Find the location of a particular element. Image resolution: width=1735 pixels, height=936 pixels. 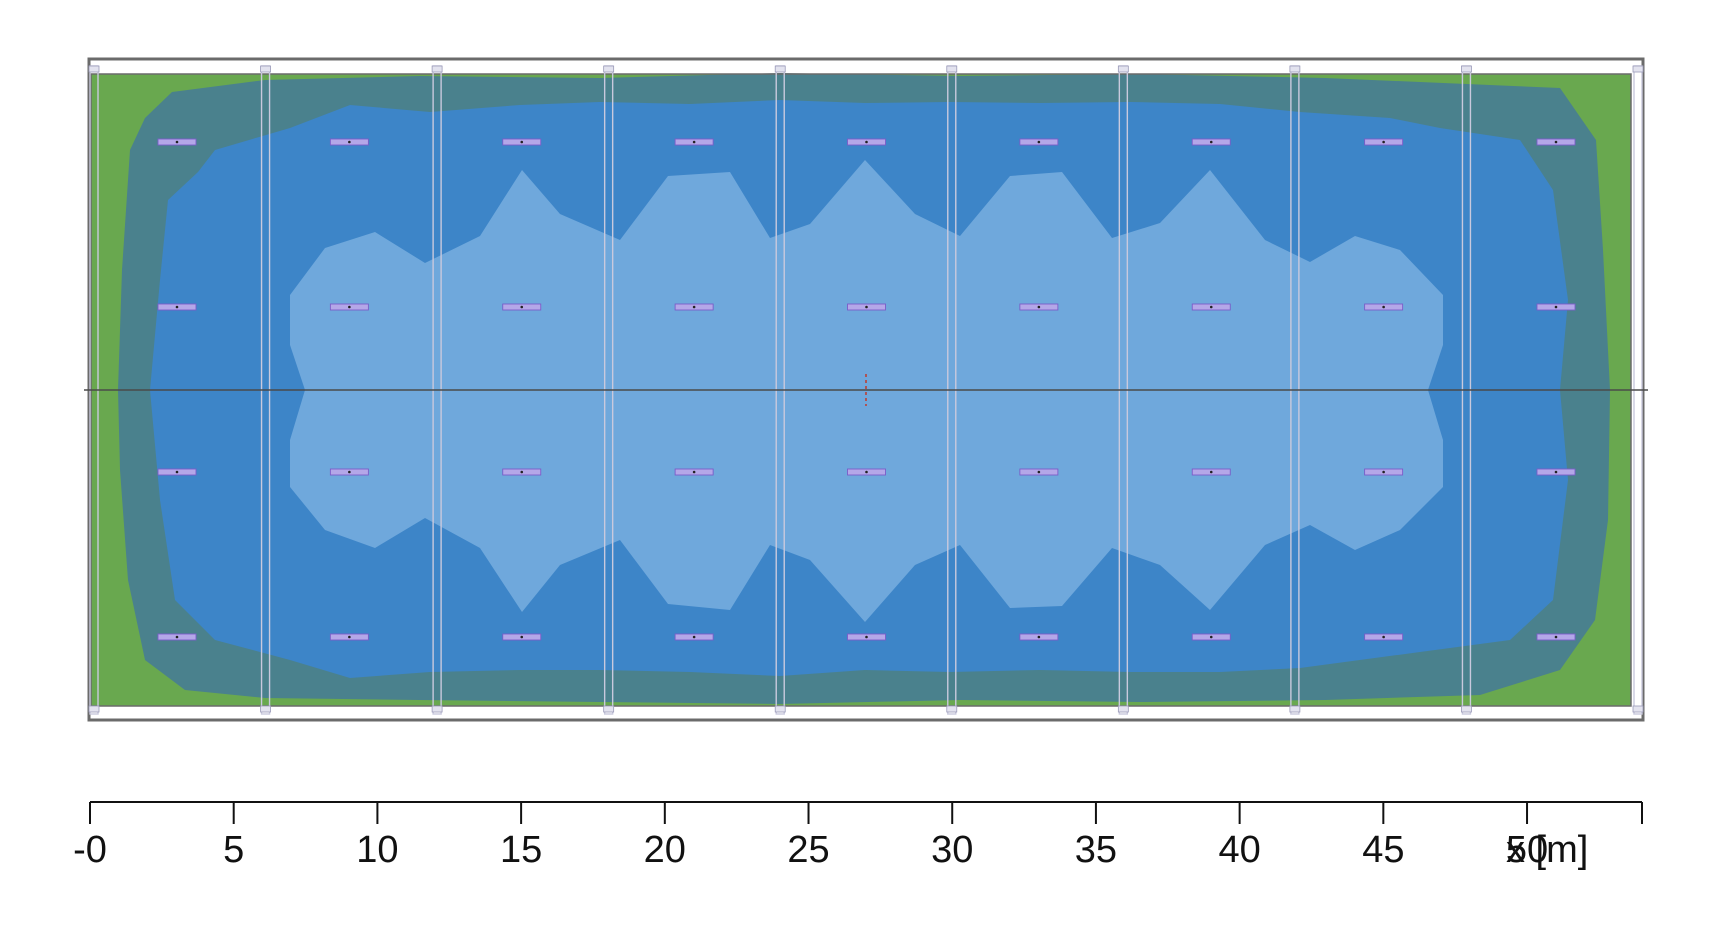

axis-tick-label: 30 is located at coordinates (952, 850).